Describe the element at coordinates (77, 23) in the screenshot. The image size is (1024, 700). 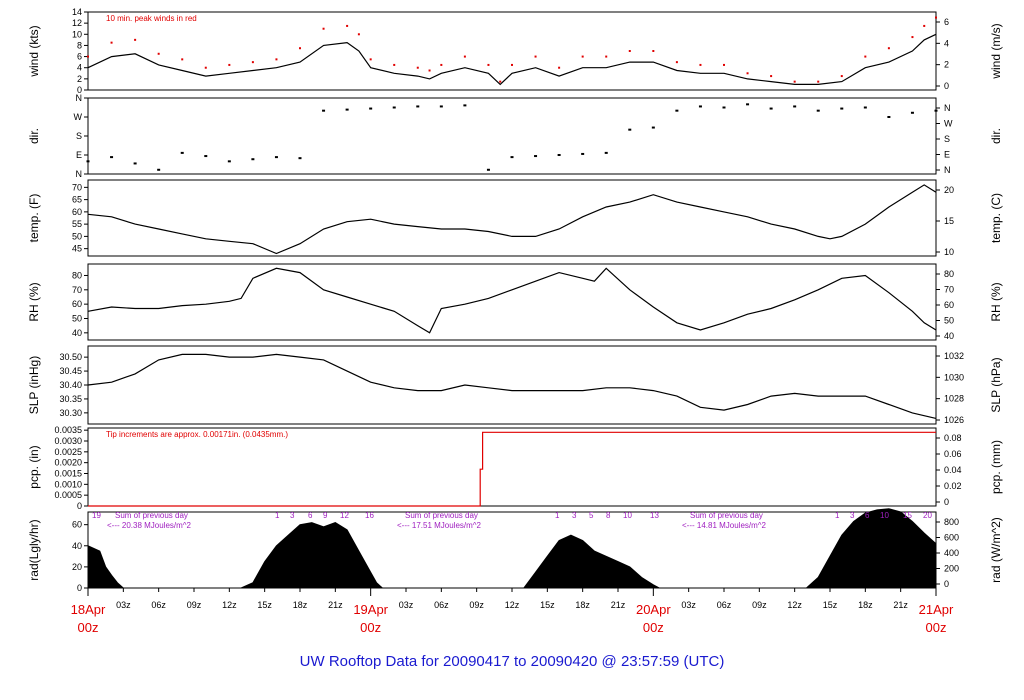
I see `left-tick-label-wind: 12` at that location.